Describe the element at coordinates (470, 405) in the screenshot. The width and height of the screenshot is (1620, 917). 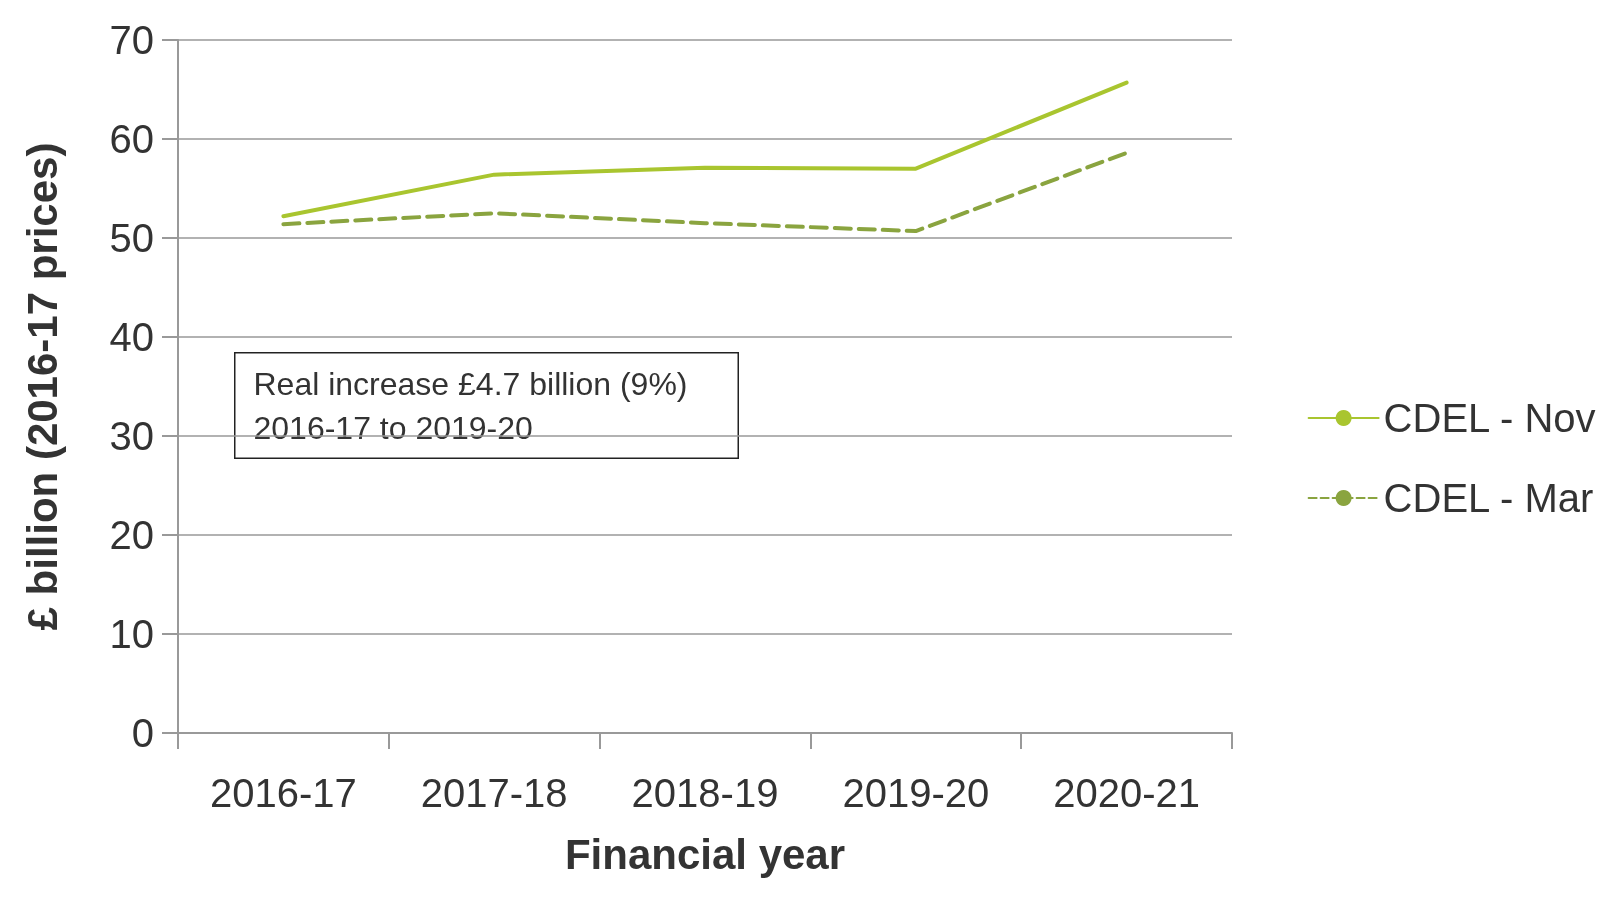
I see `annotation: Real increase £4.7 billion (9%) 2016-17 to 2019-20` at that location.